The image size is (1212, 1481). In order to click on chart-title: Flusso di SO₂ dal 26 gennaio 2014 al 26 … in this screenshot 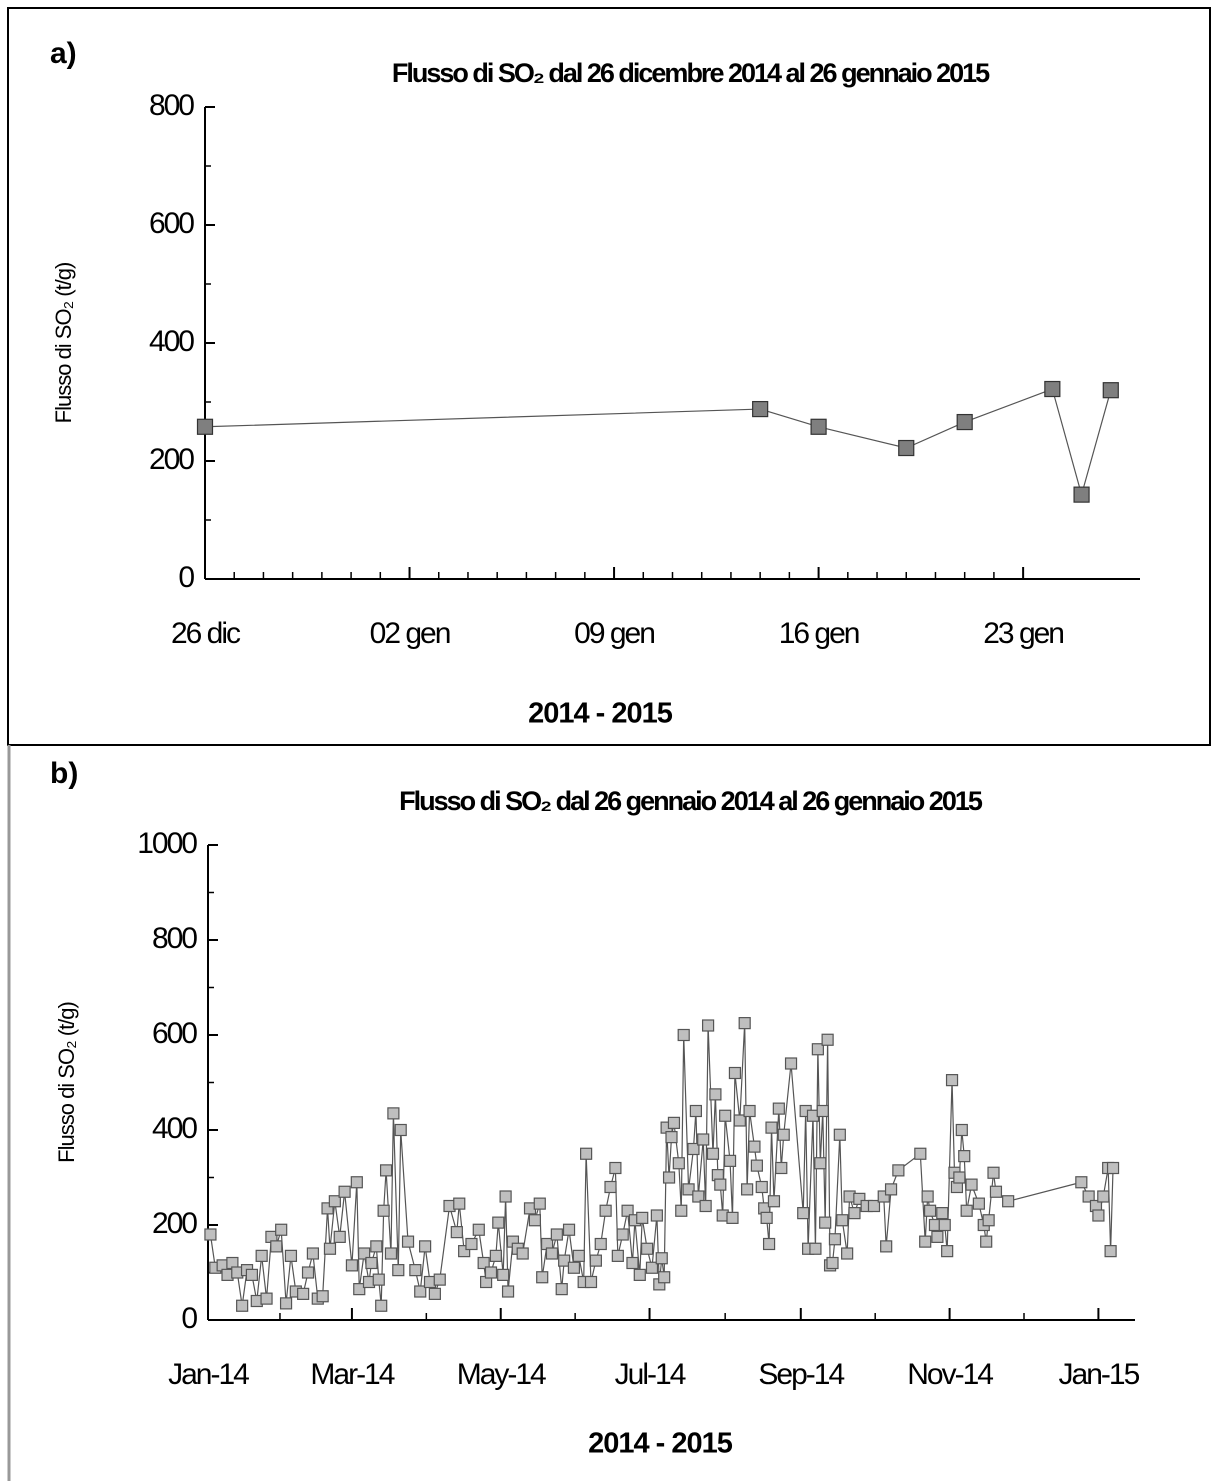, I will do `click(691, 801)`.